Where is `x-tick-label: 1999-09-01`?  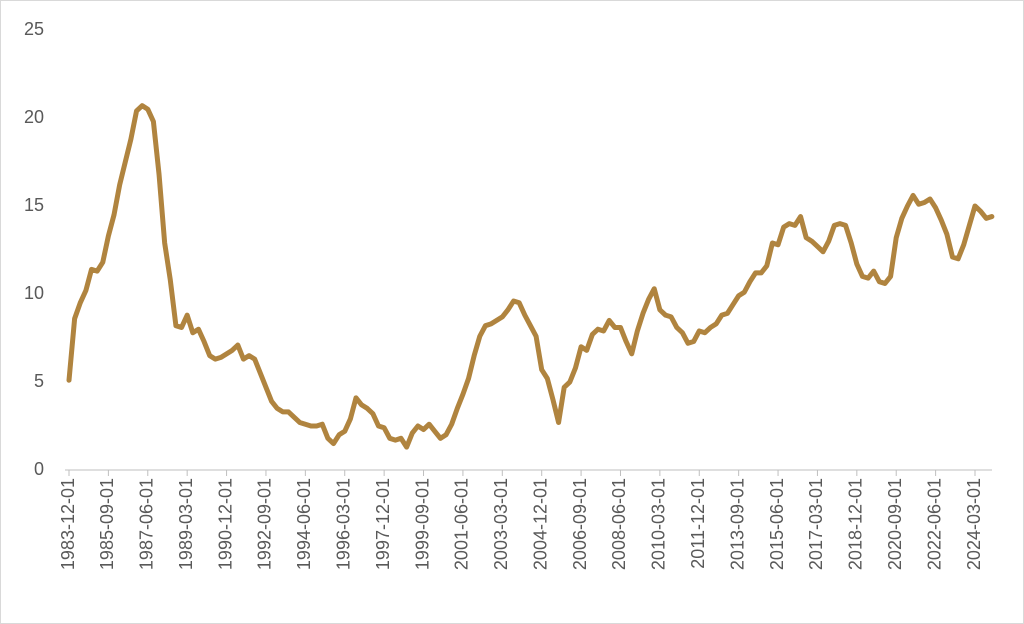
x-tick-label: 1999-09-01 is located at coordinates (422, 524).